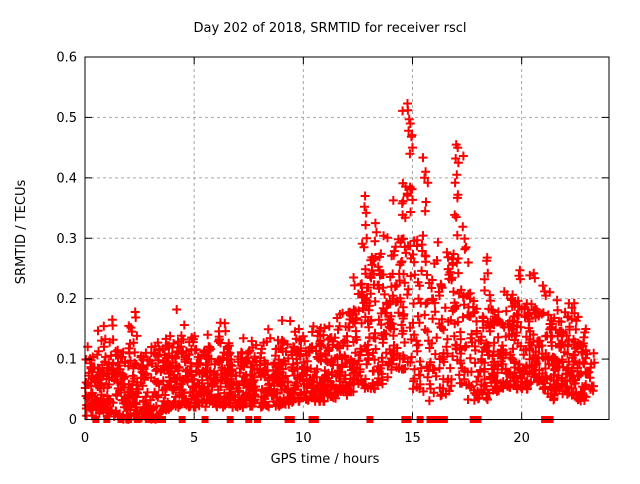  What do you see at coordinates (66, 58) in the screenshot?
I see `y-tick-label: 0.6` at bounding box center [66, 58].